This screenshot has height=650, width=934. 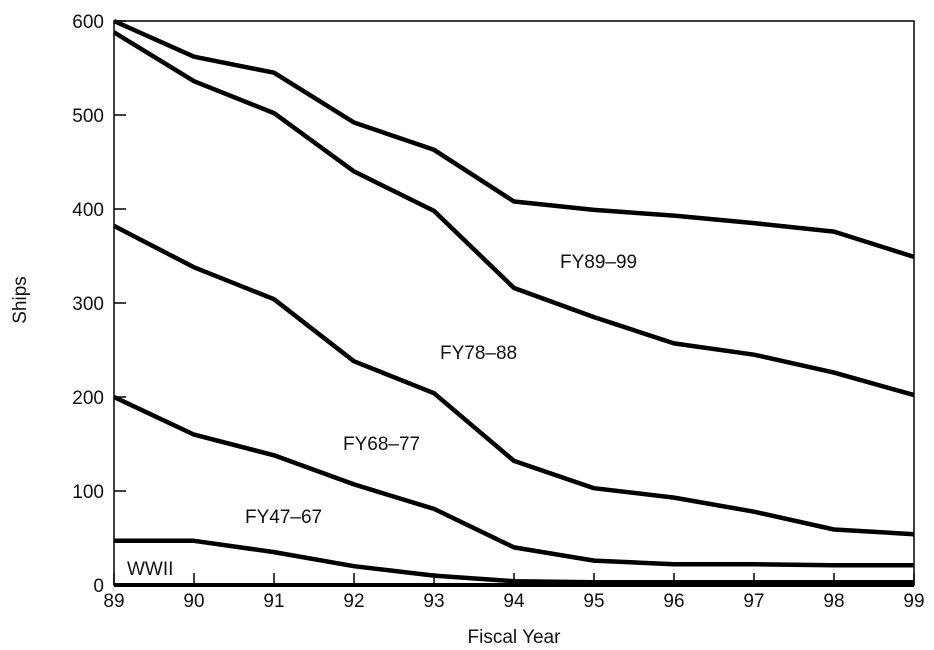 What do you see at coordinates (20, 300) in the screenshot?
I see `y-axis-title: Ships` at bounding box center [20, 300].